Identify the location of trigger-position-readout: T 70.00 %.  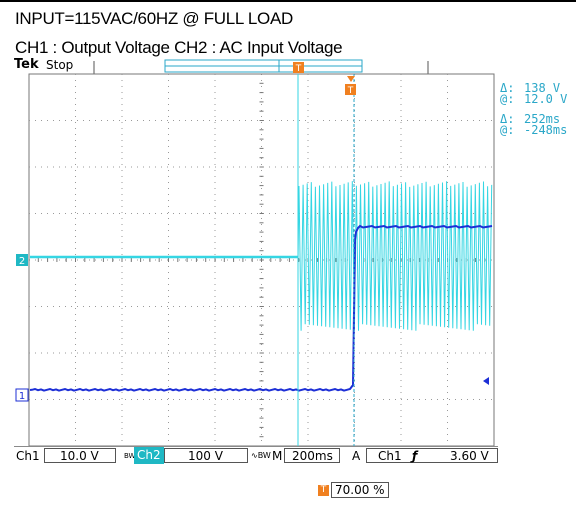
(353, 490).